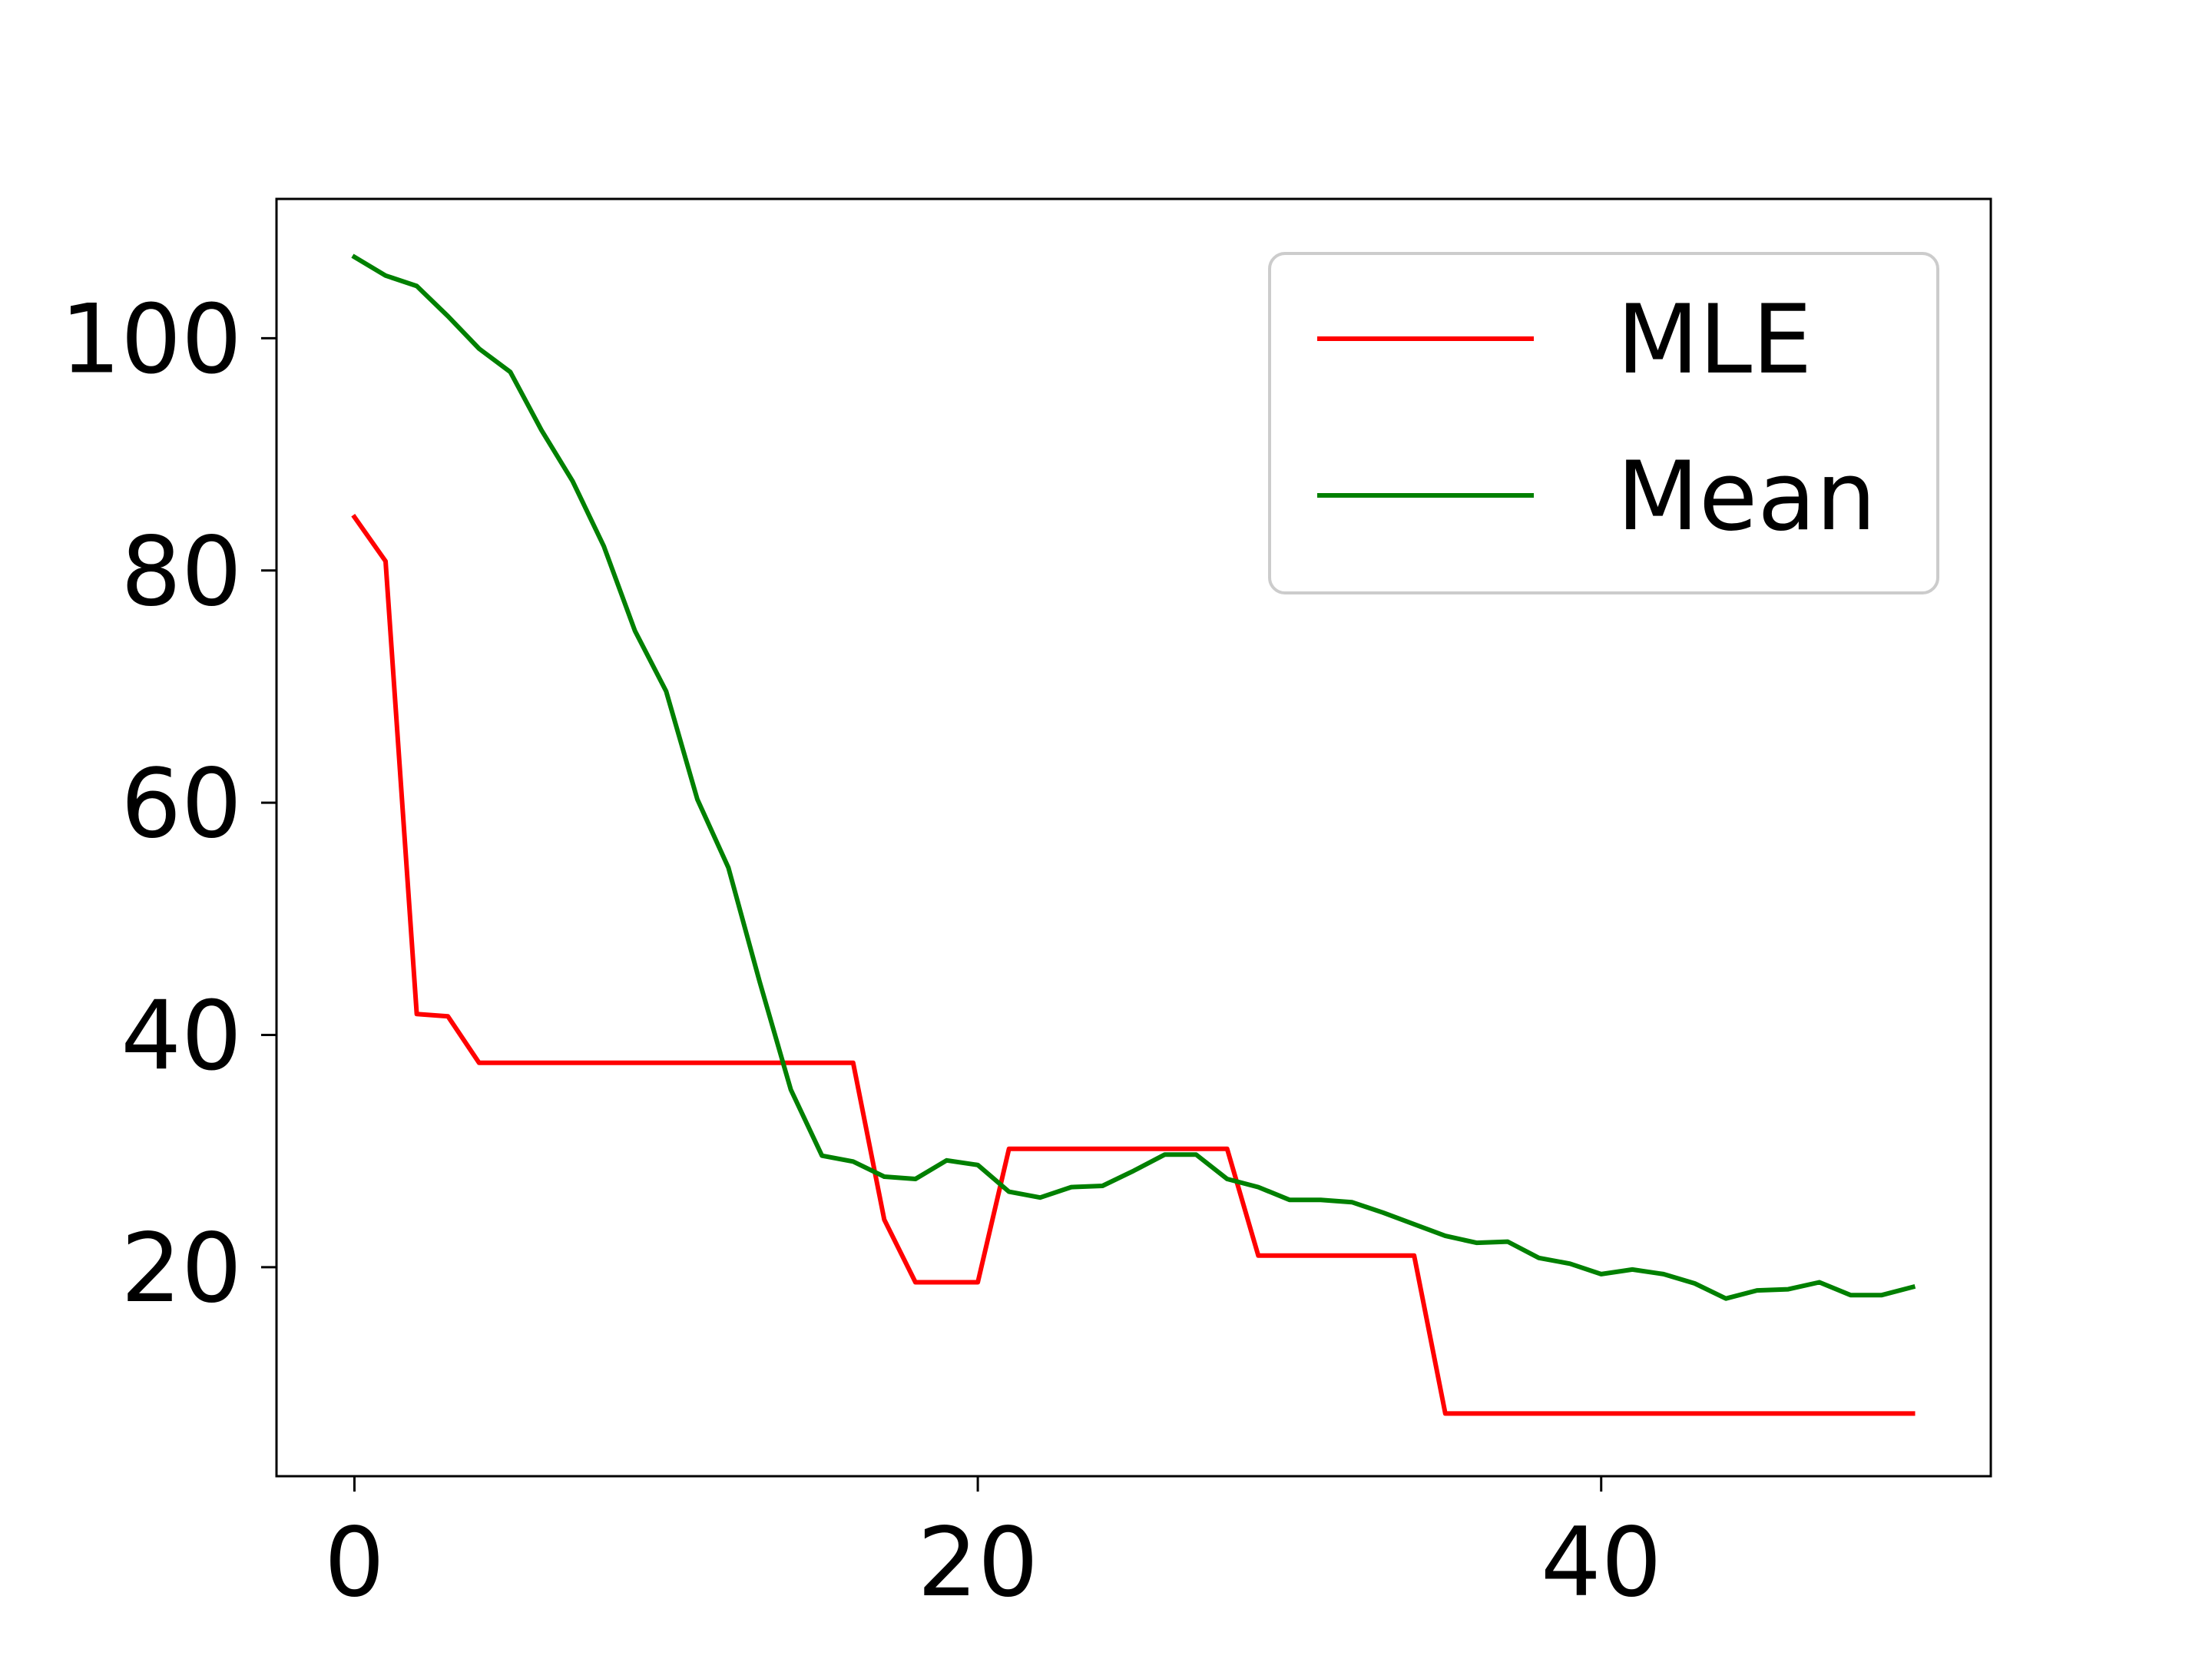 Image resolution: width=2212 pixels, height=1659 pixels. I want to click on legend-label-mle: MLE, so click(1714, 341).